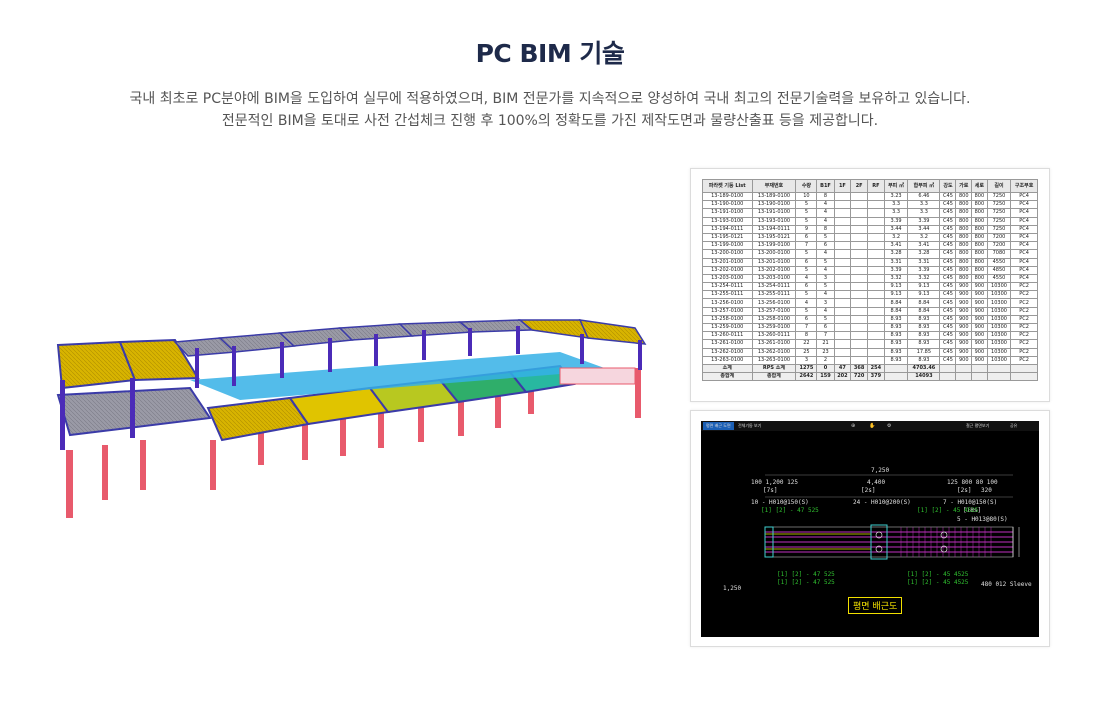  I want to click on dim-mid-bracket: [2s], so click(868, 490).